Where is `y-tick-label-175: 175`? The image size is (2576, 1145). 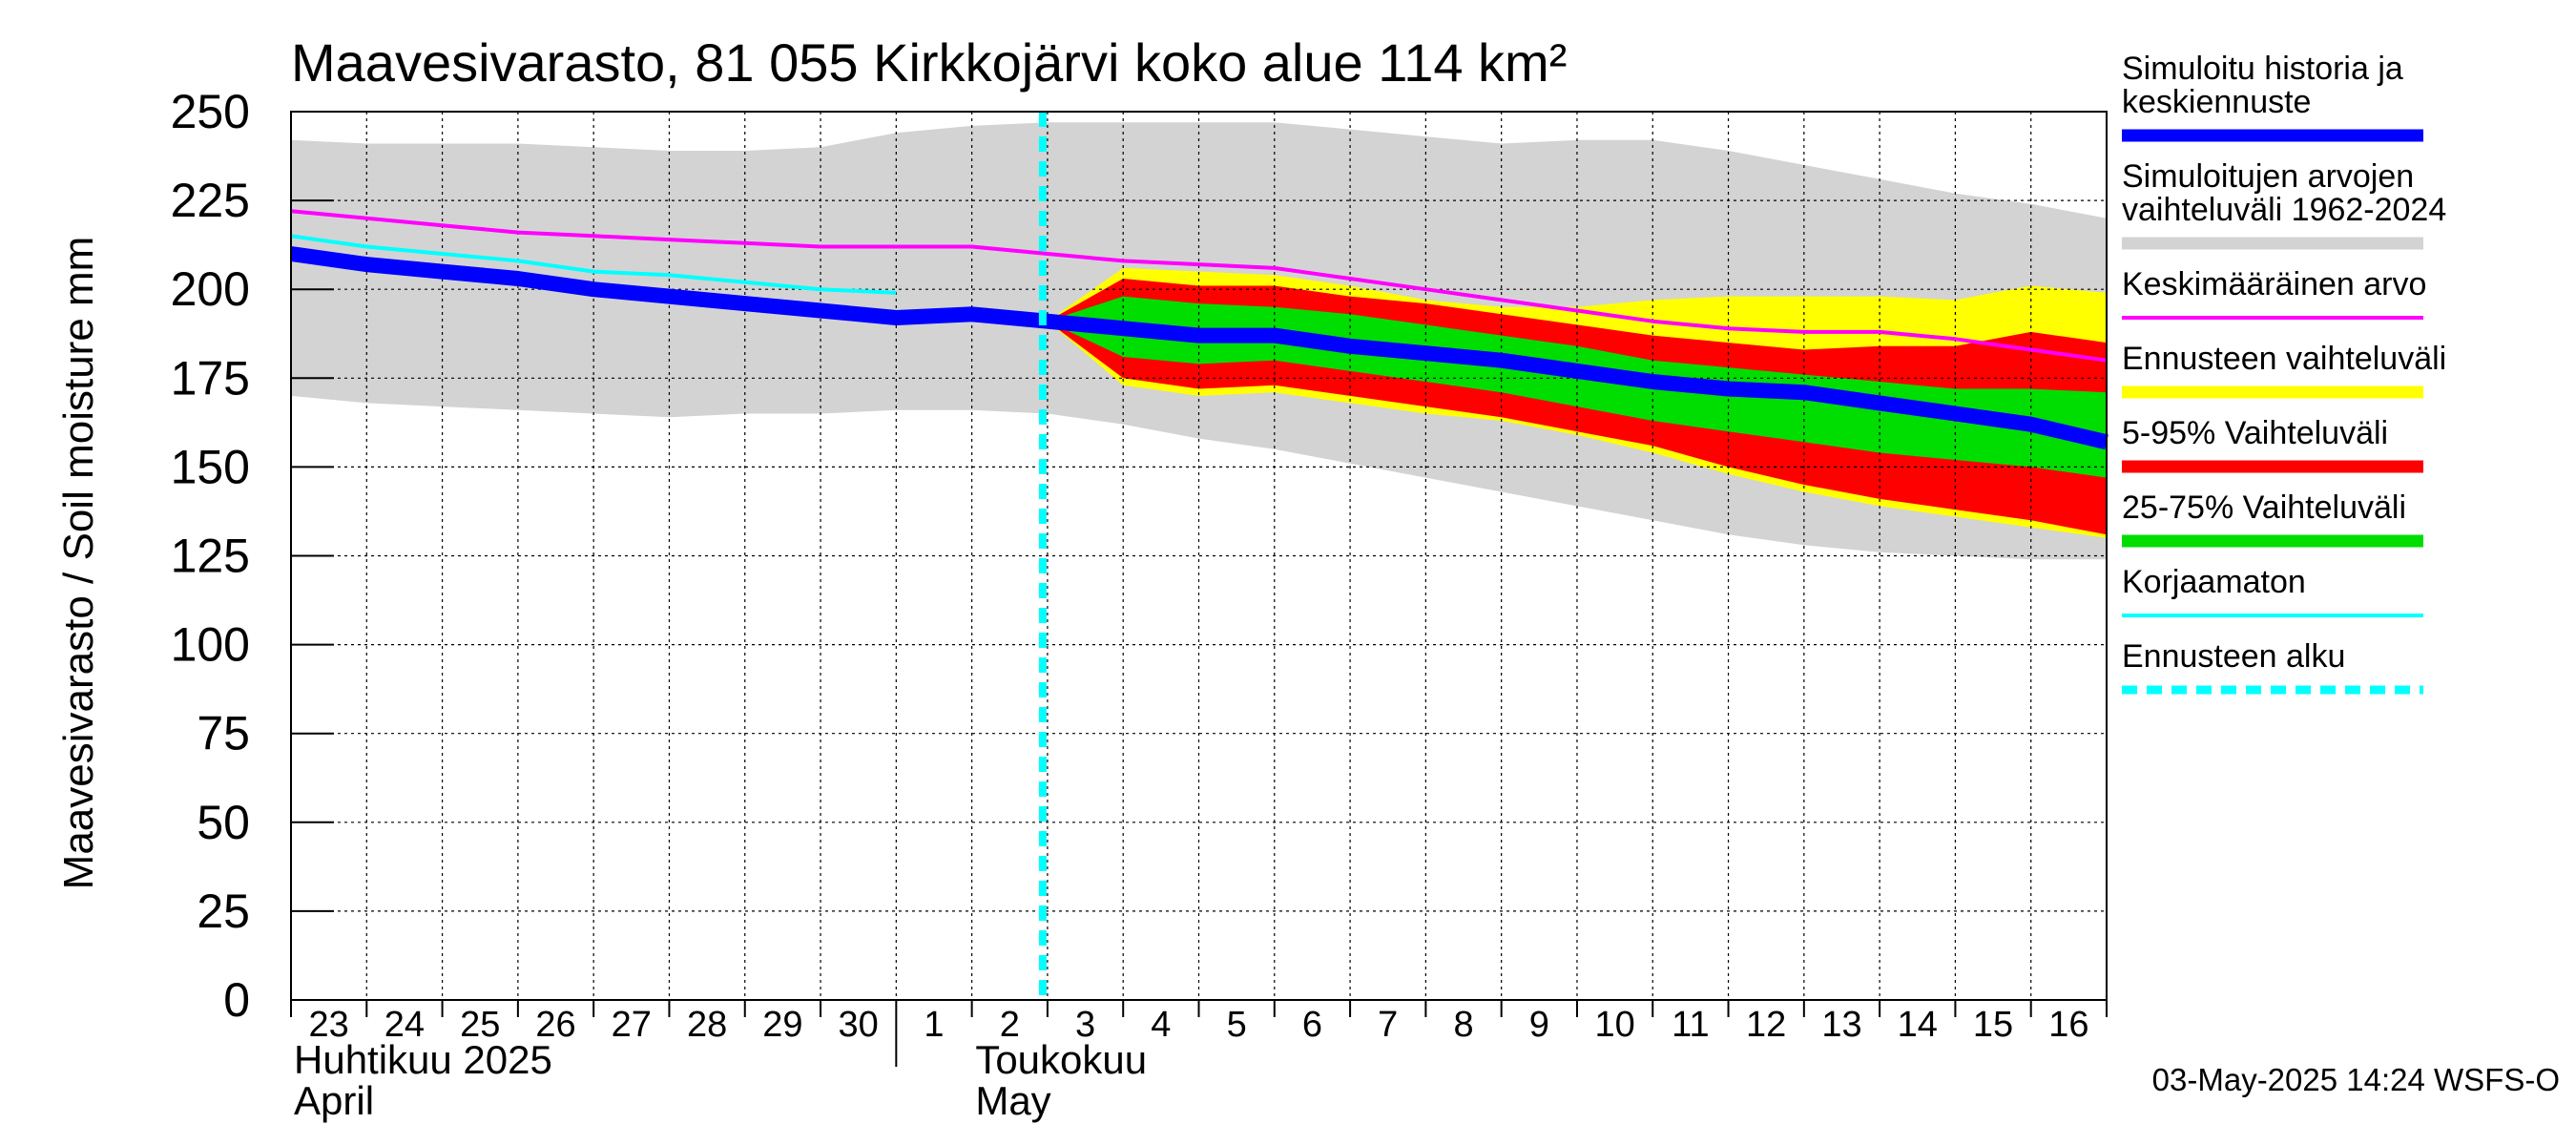
y-tick-label-175: 175 is located at coordinates (210, 378).